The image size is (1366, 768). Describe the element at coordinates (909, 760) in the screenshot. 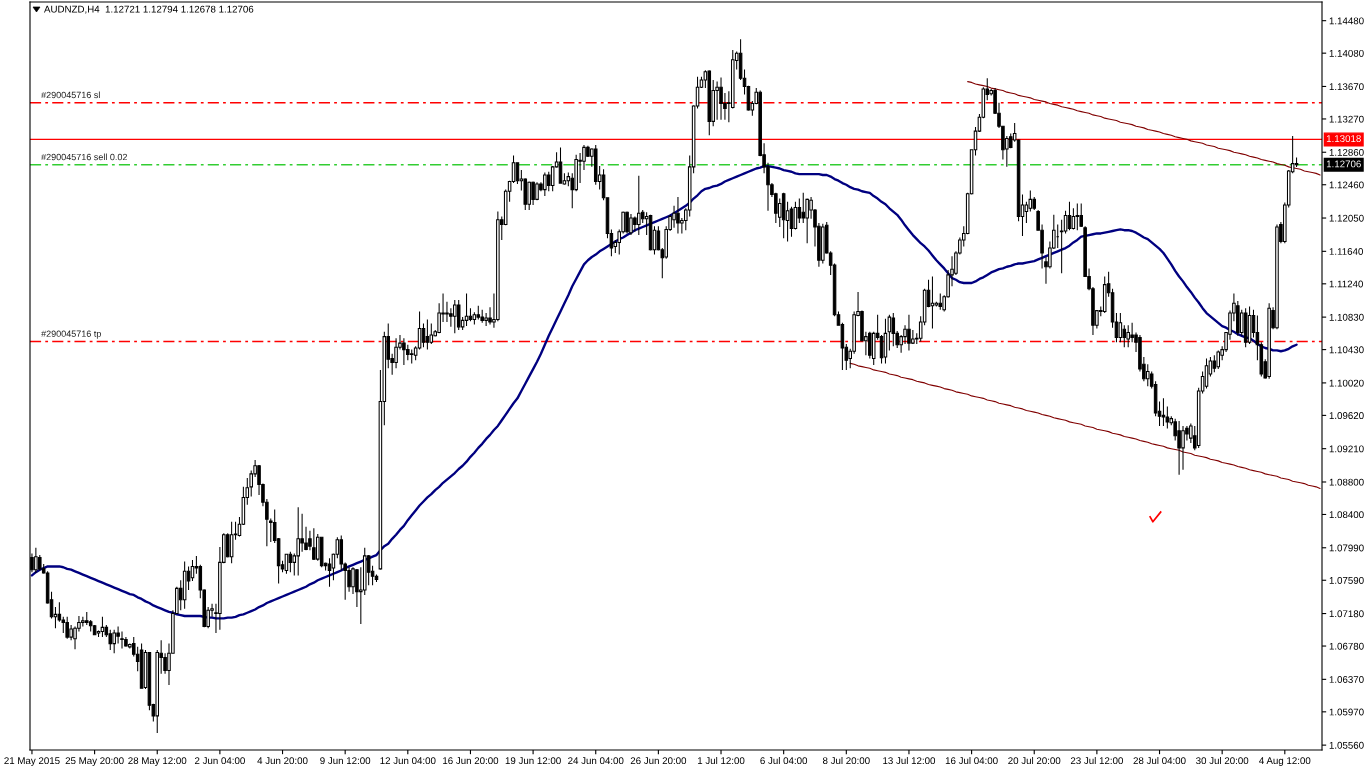

I see `x-tick-label: 13 Jul 12:00` at that location.